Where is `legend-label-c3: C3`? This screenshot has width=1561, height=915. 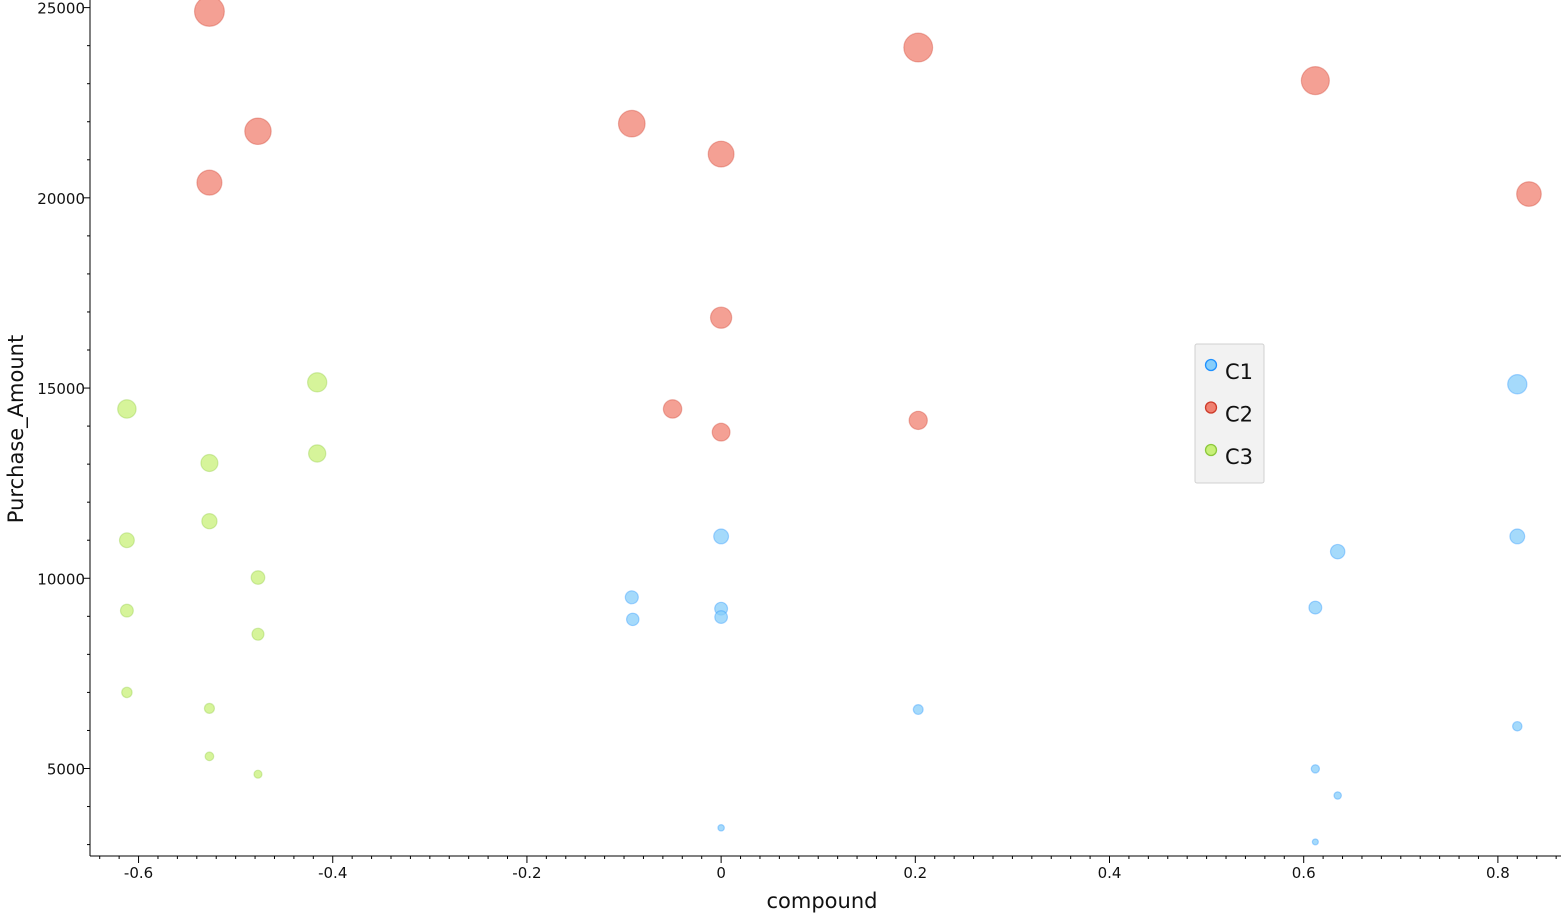
legend-label-c3: C3 is located at coordinates (1239, 457).